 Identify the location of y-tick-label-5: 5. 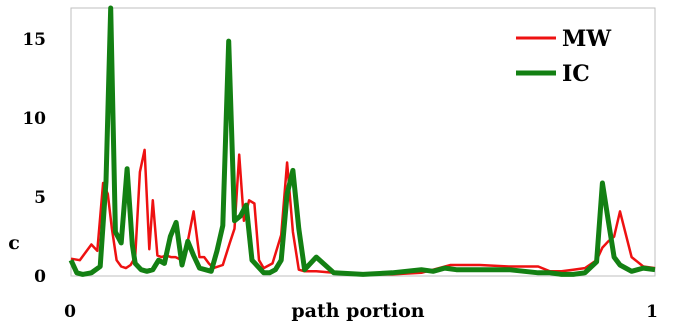
(40, 198).